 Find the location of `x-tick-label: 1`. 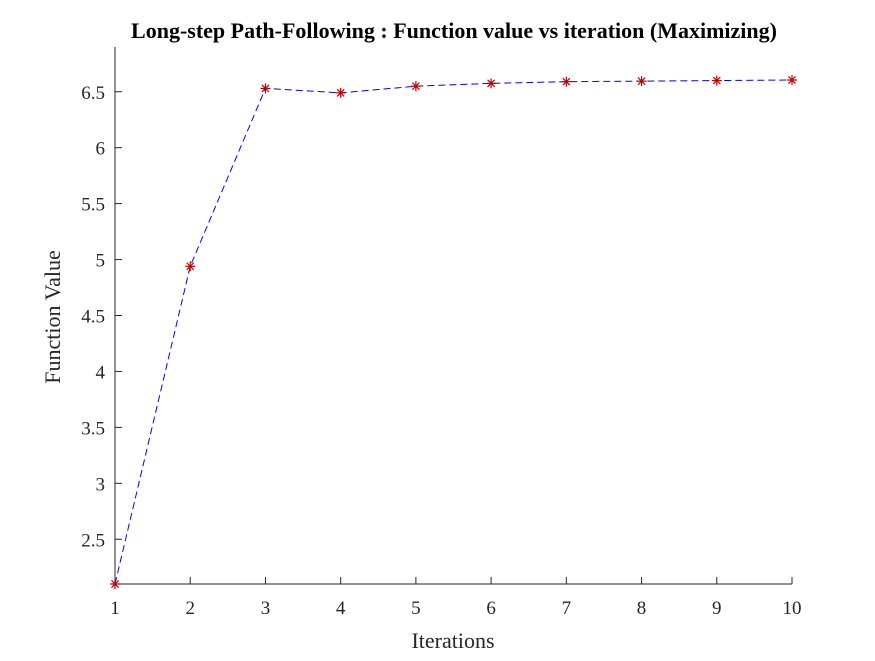

x-tick-label: 1 is located at coordinates (115, 608).